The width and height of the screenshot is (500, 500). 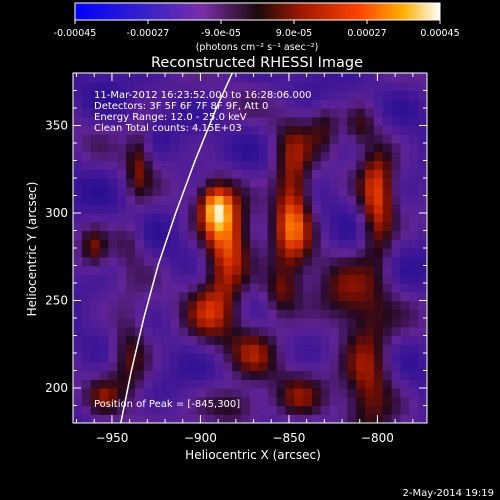 What do you see at coordinates (377, 438) in the screenshot?
I see `x-tick-label: −800` at bounding box center [377, 438].